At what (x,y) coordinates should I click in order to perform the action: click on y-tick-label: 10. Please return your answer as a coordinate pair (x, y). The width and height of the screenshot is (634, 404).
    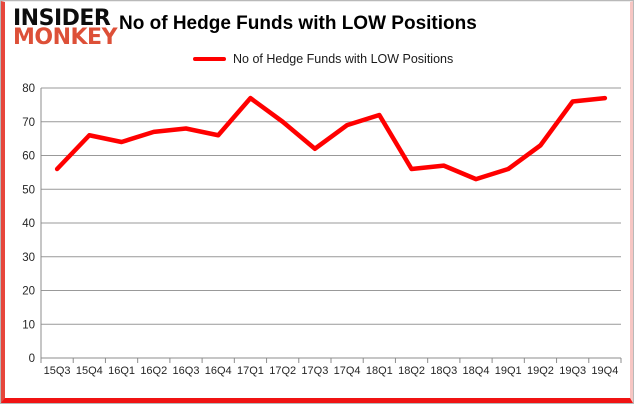
    Looking at the image, I should click on (28, 325).